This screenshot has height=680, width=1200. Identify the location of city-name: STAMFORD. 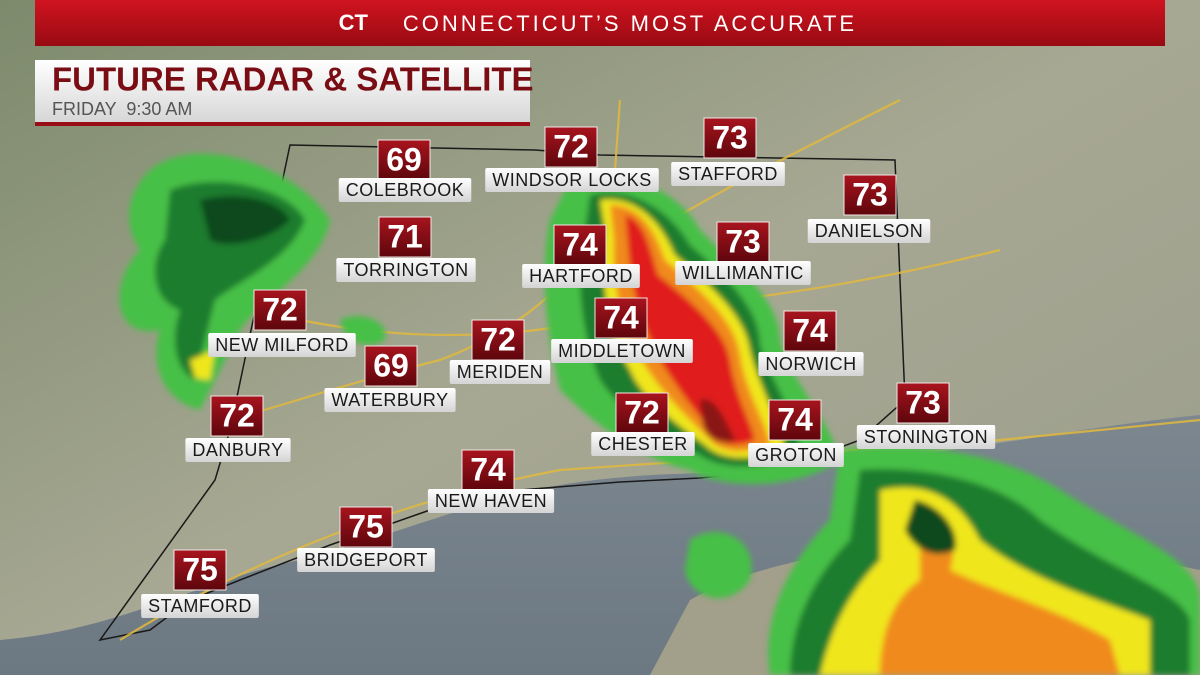
(200, 606).